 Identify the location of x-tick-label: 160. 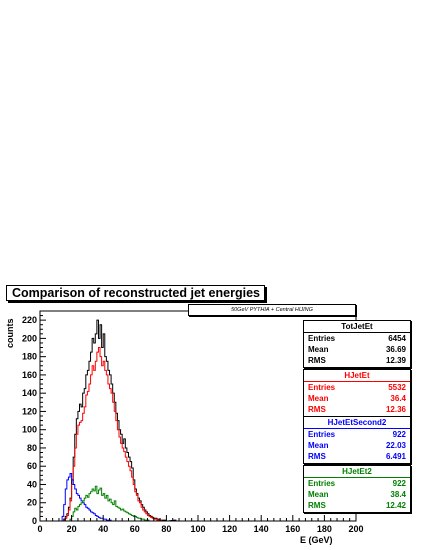
(292, 529).